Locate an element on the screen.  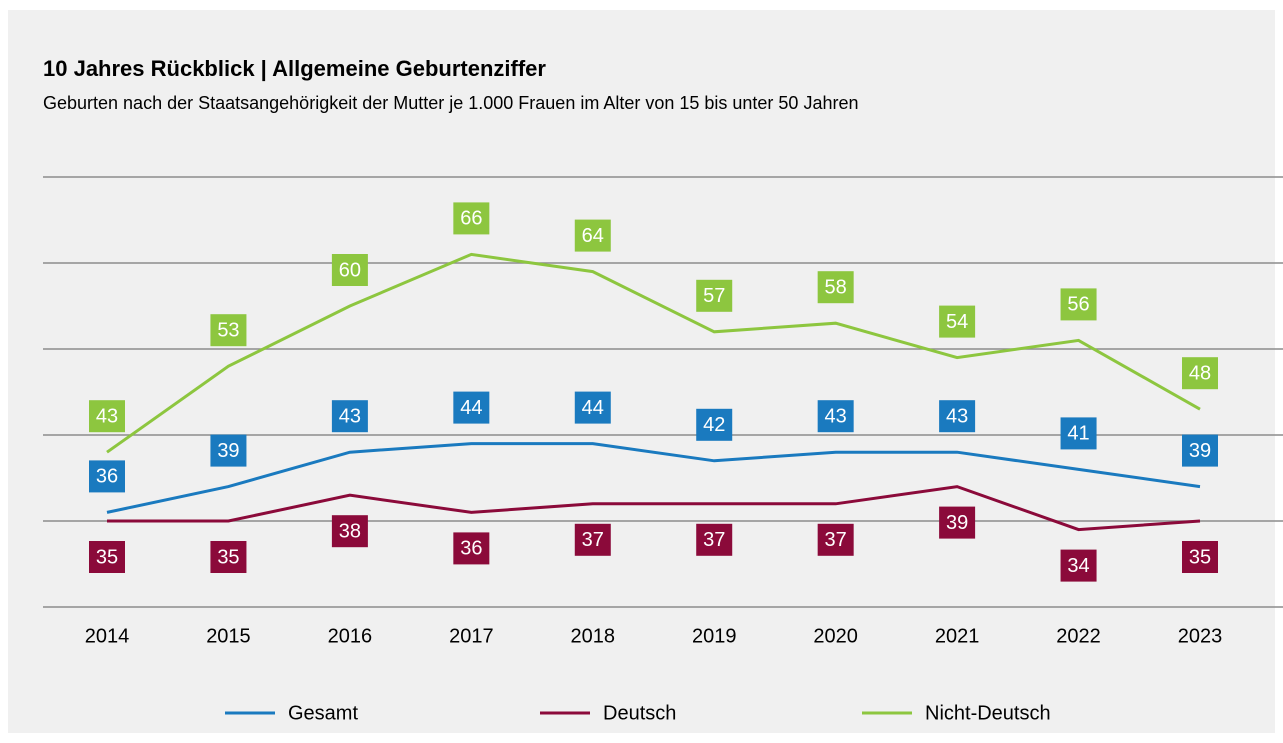
data-label: 34 is located at coordinates (1078, 566).